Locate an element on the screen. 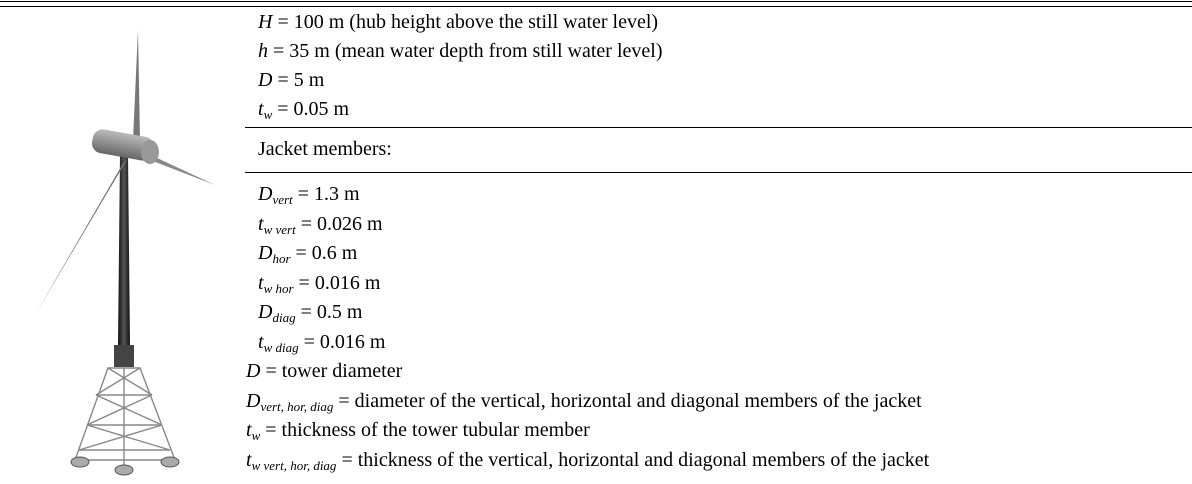  definition: = tower diameter is located at coordinates (334, 371).